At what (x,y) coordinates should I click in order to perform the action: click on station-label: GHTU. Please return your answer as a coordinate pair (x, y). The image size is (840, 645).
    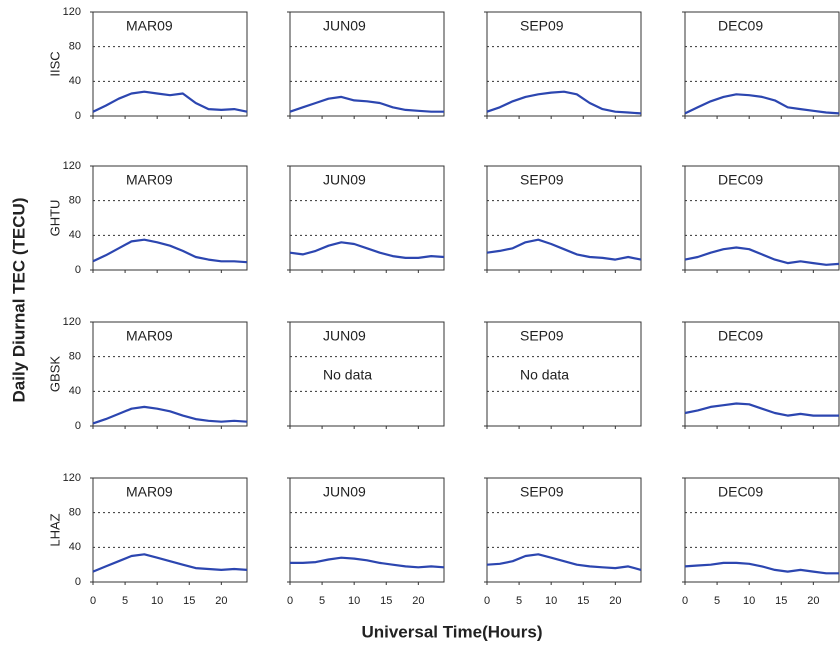
    Looking at the image, I should click on (54, 218).